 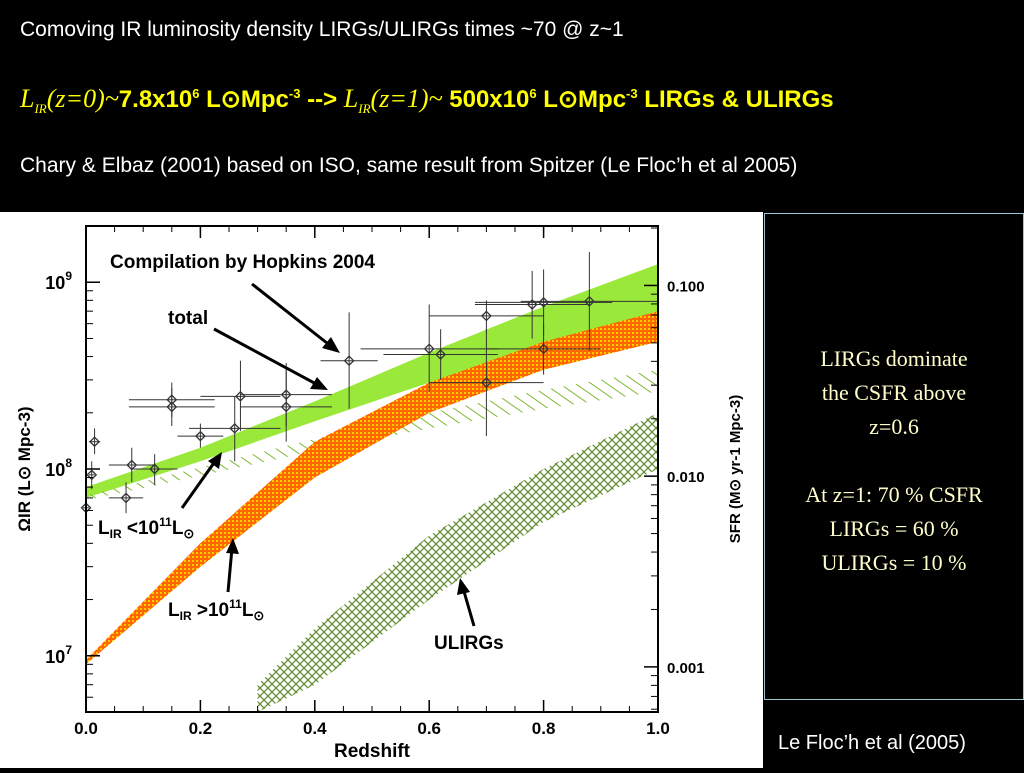 I want to click on x-tick-label: 0.8, so click(x=544, y=728).